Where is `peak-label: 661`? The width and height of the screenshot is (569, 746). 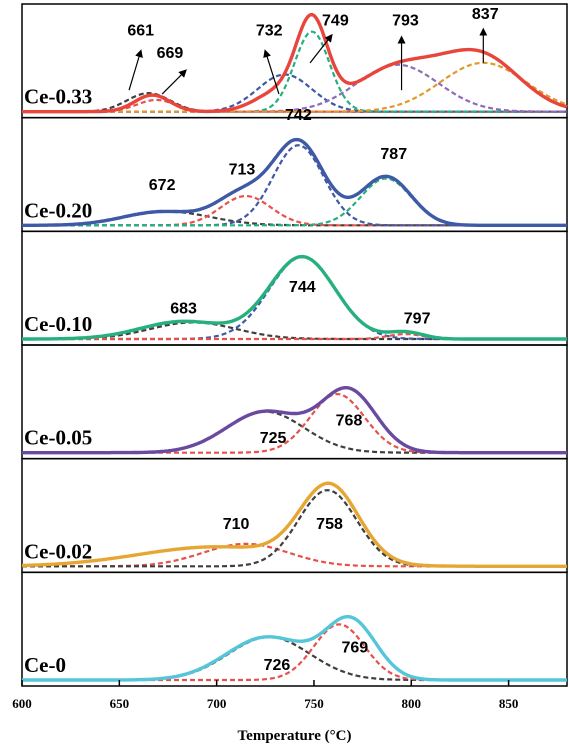
peak-label: 661 is located at coordinates (140, 30).